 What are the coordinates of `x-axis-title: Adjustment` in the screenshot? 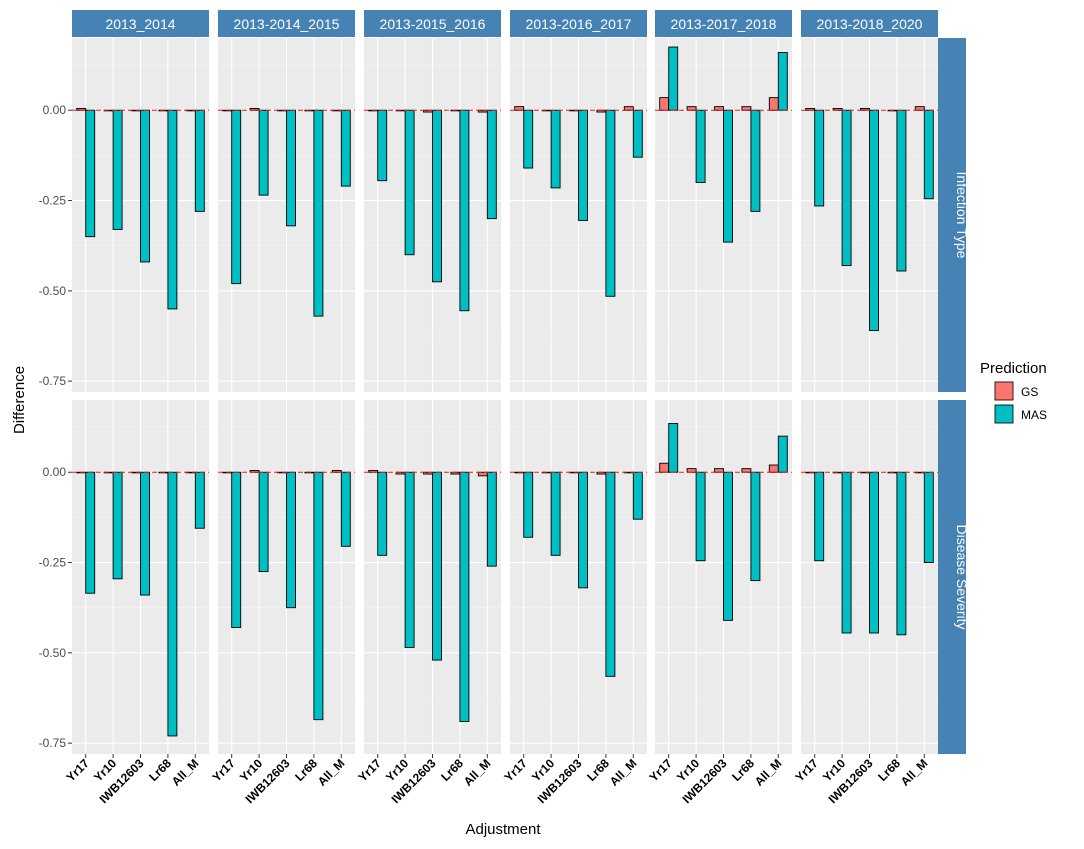 It's located at (503, 829).